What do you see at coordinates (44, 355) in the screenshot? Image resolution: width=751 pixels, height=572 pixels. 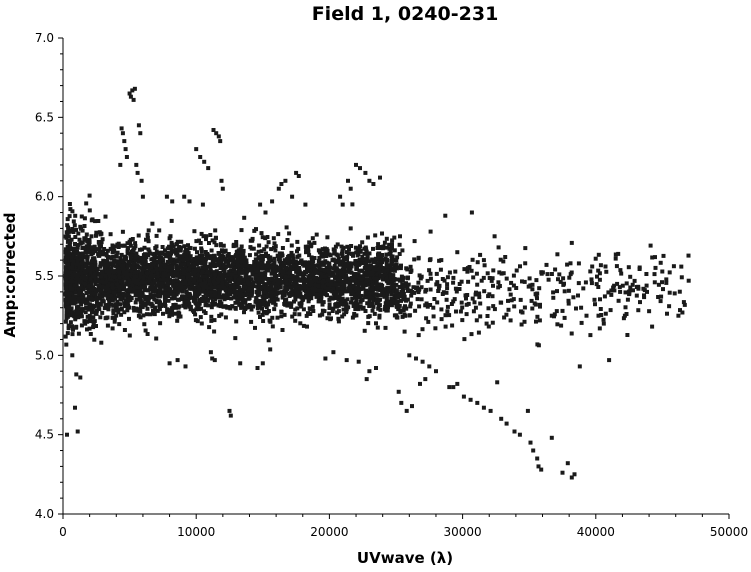 I see `y-tick-label: 5.0` at bounding box center [44, 355].